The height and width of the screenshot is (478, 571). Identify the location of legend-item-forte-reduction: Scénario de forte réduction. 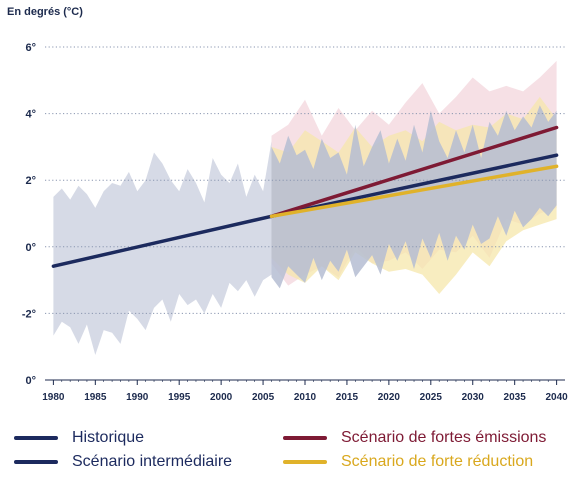
(408, 462).